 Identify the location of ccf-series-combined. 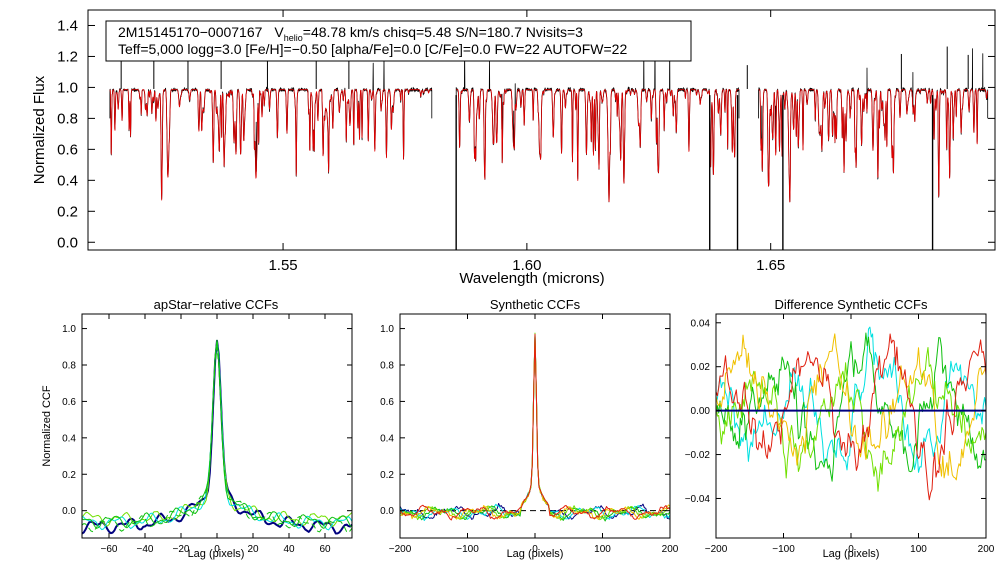
(217, 437).